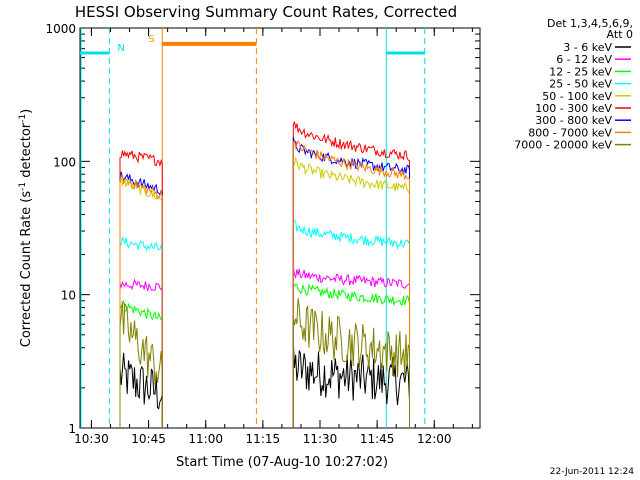 The width and height of the screenshot is (640, 480). Describe the element at coordinates (68, 296) in the screenshot. I see `y-tick-label: 10` at that location.